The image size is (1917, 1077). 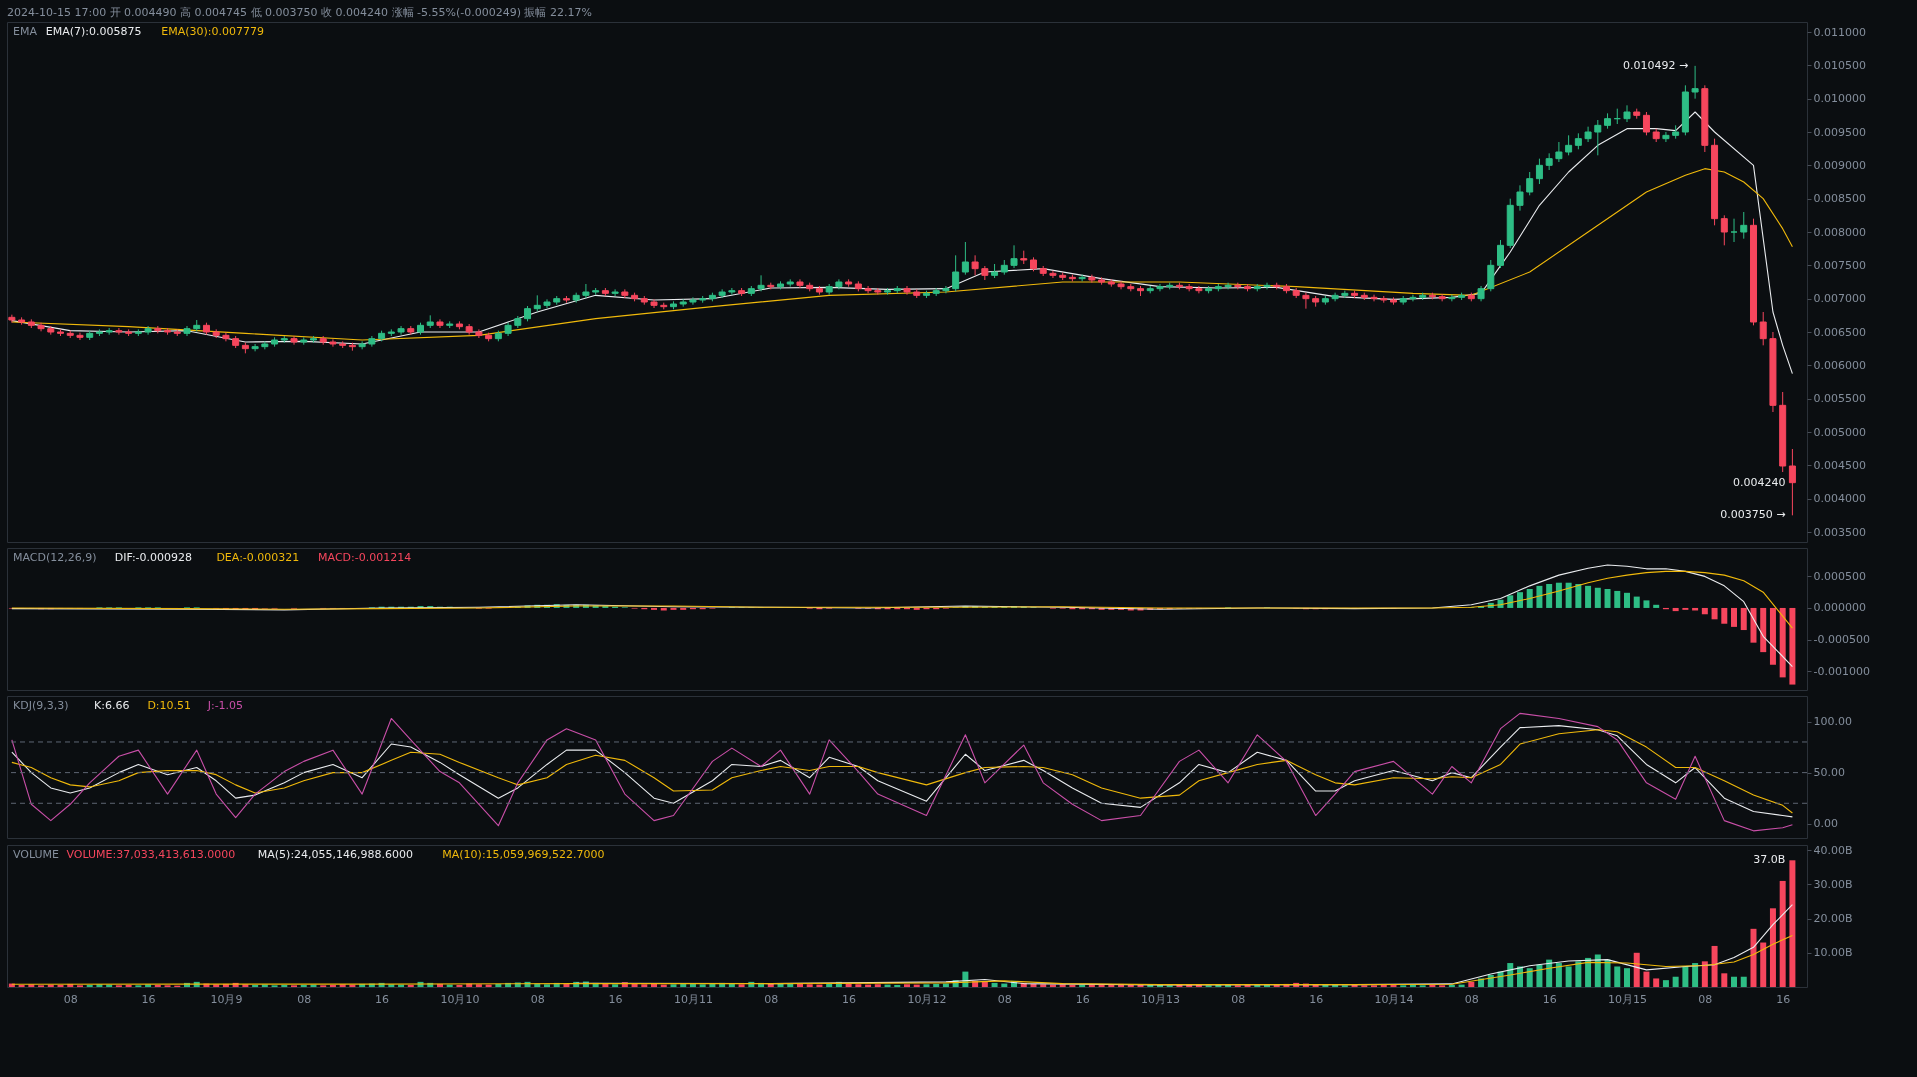 What do you see at coordinates (693, 999) in the screenshot?
I see `x-tick-label: 10月11` at bounding box center [693, 999].